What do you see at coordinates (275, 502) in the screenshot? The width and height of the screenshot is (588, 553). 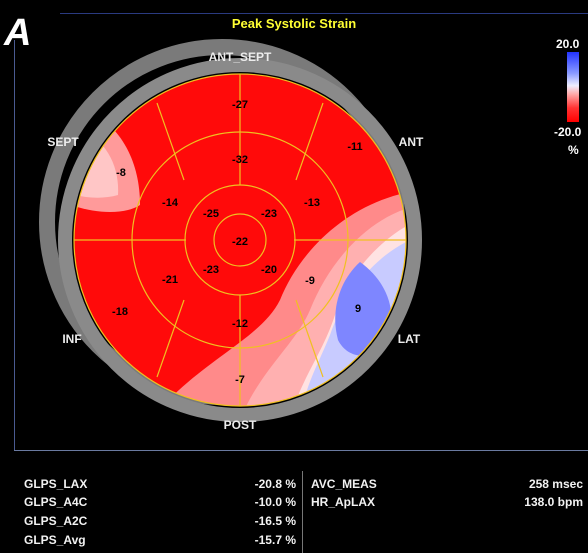 I see `stat-value: -10.0 %` at bounding box center [275, 502].